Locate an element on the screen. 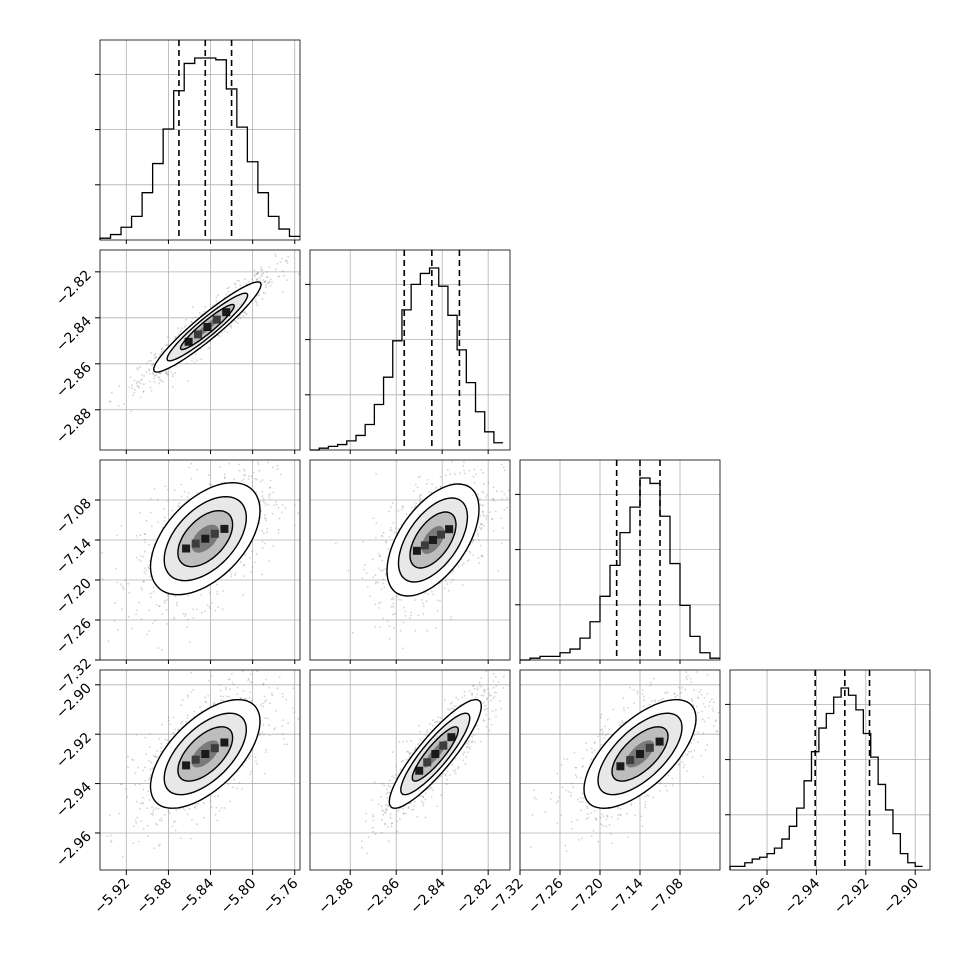  histogram-panel is located at coordinates (827, 770).